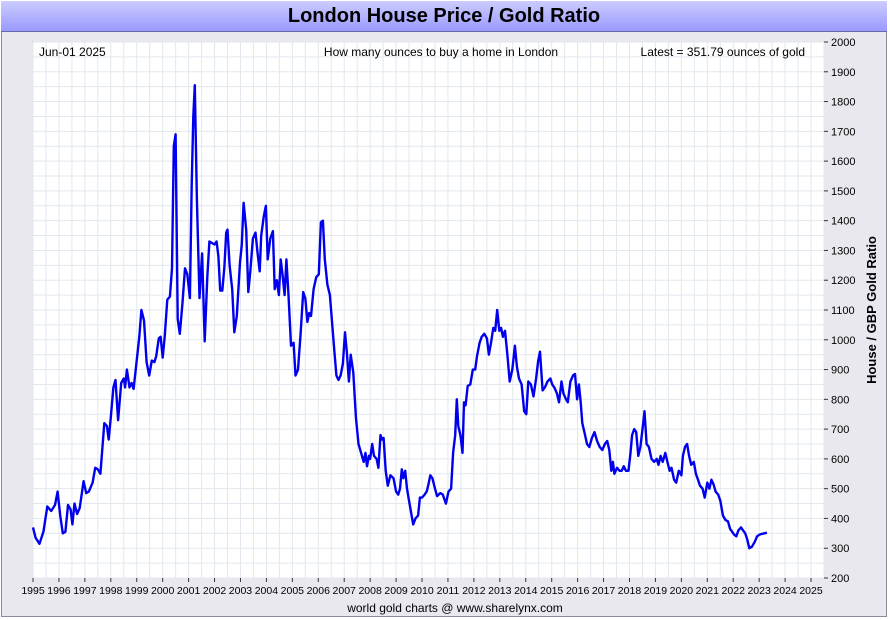 This screenshot has height=620, width=890. Describe the element at coordinates (370, 591) in the screenshot. I see `x-tick-label: 2008` at that location.